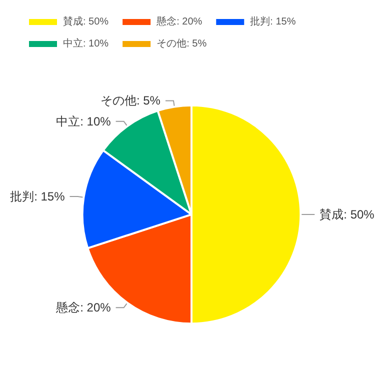 The width and height of the screenshot is (383, 383). Describe the element at coordinates (181, 44) in the screenshot. I see `legend-label: その他: 5%` at that location.